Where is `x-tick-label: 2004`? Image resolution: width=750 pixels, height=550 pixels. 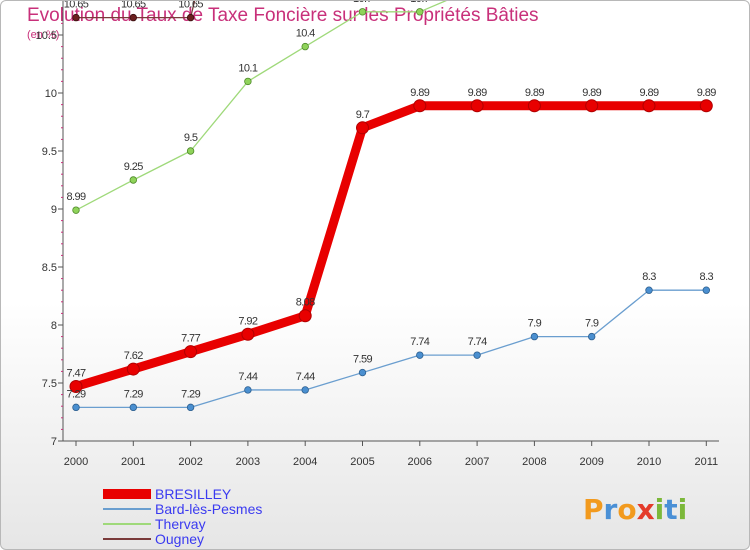 x-tick-label: 2004 is located at coordinates (305, 462).